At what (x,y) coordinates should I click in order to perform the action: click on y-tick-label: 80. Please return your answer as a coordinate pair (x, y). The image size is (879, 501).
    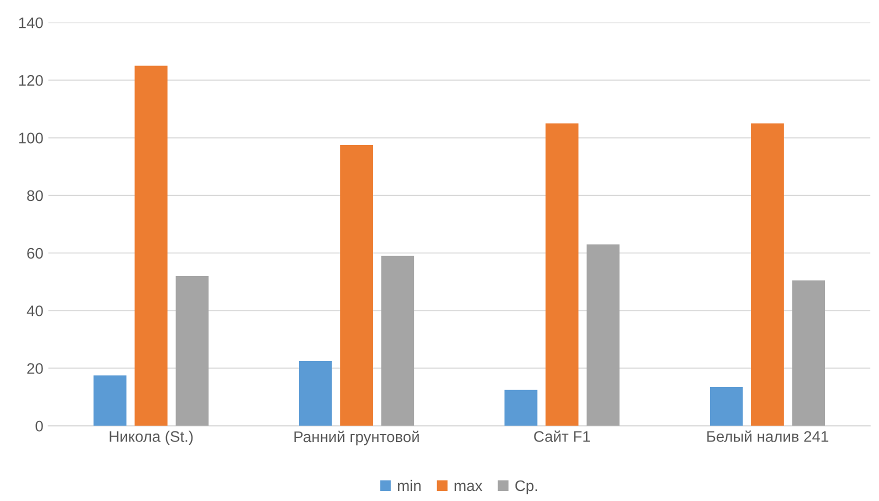
    Looking at the image, I should click on (35, 196).